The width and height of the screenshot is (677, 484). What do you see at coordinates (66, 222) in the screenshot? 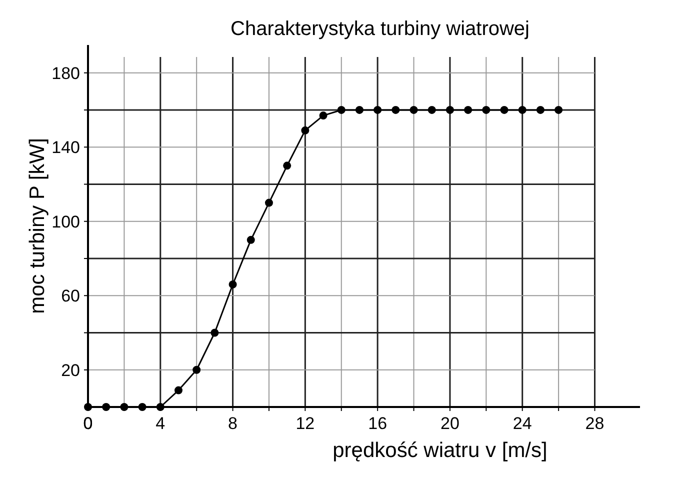
I see `y-tick-label: 100` at bounding box center [66, 222].